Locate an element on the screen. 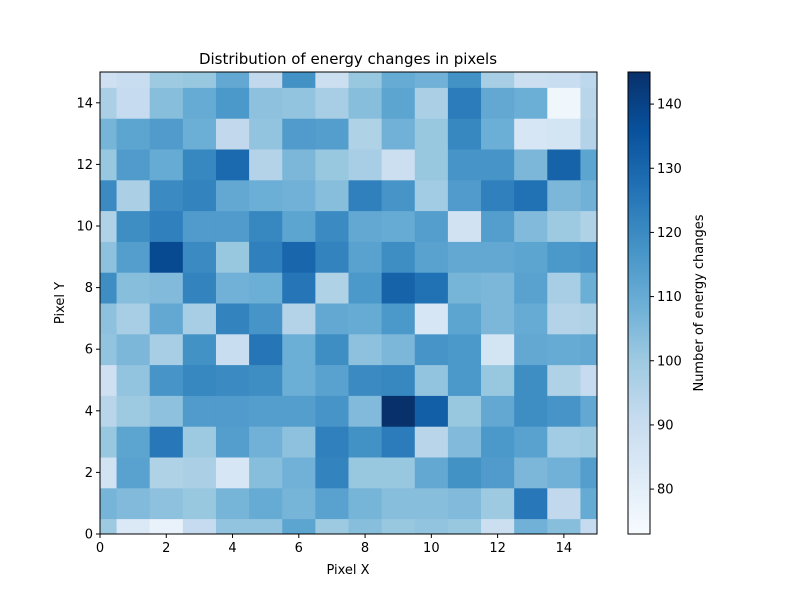 The height and width of the screenshot is (600, 800). y-tick-label: 8 is located at coordinates (89, 288).